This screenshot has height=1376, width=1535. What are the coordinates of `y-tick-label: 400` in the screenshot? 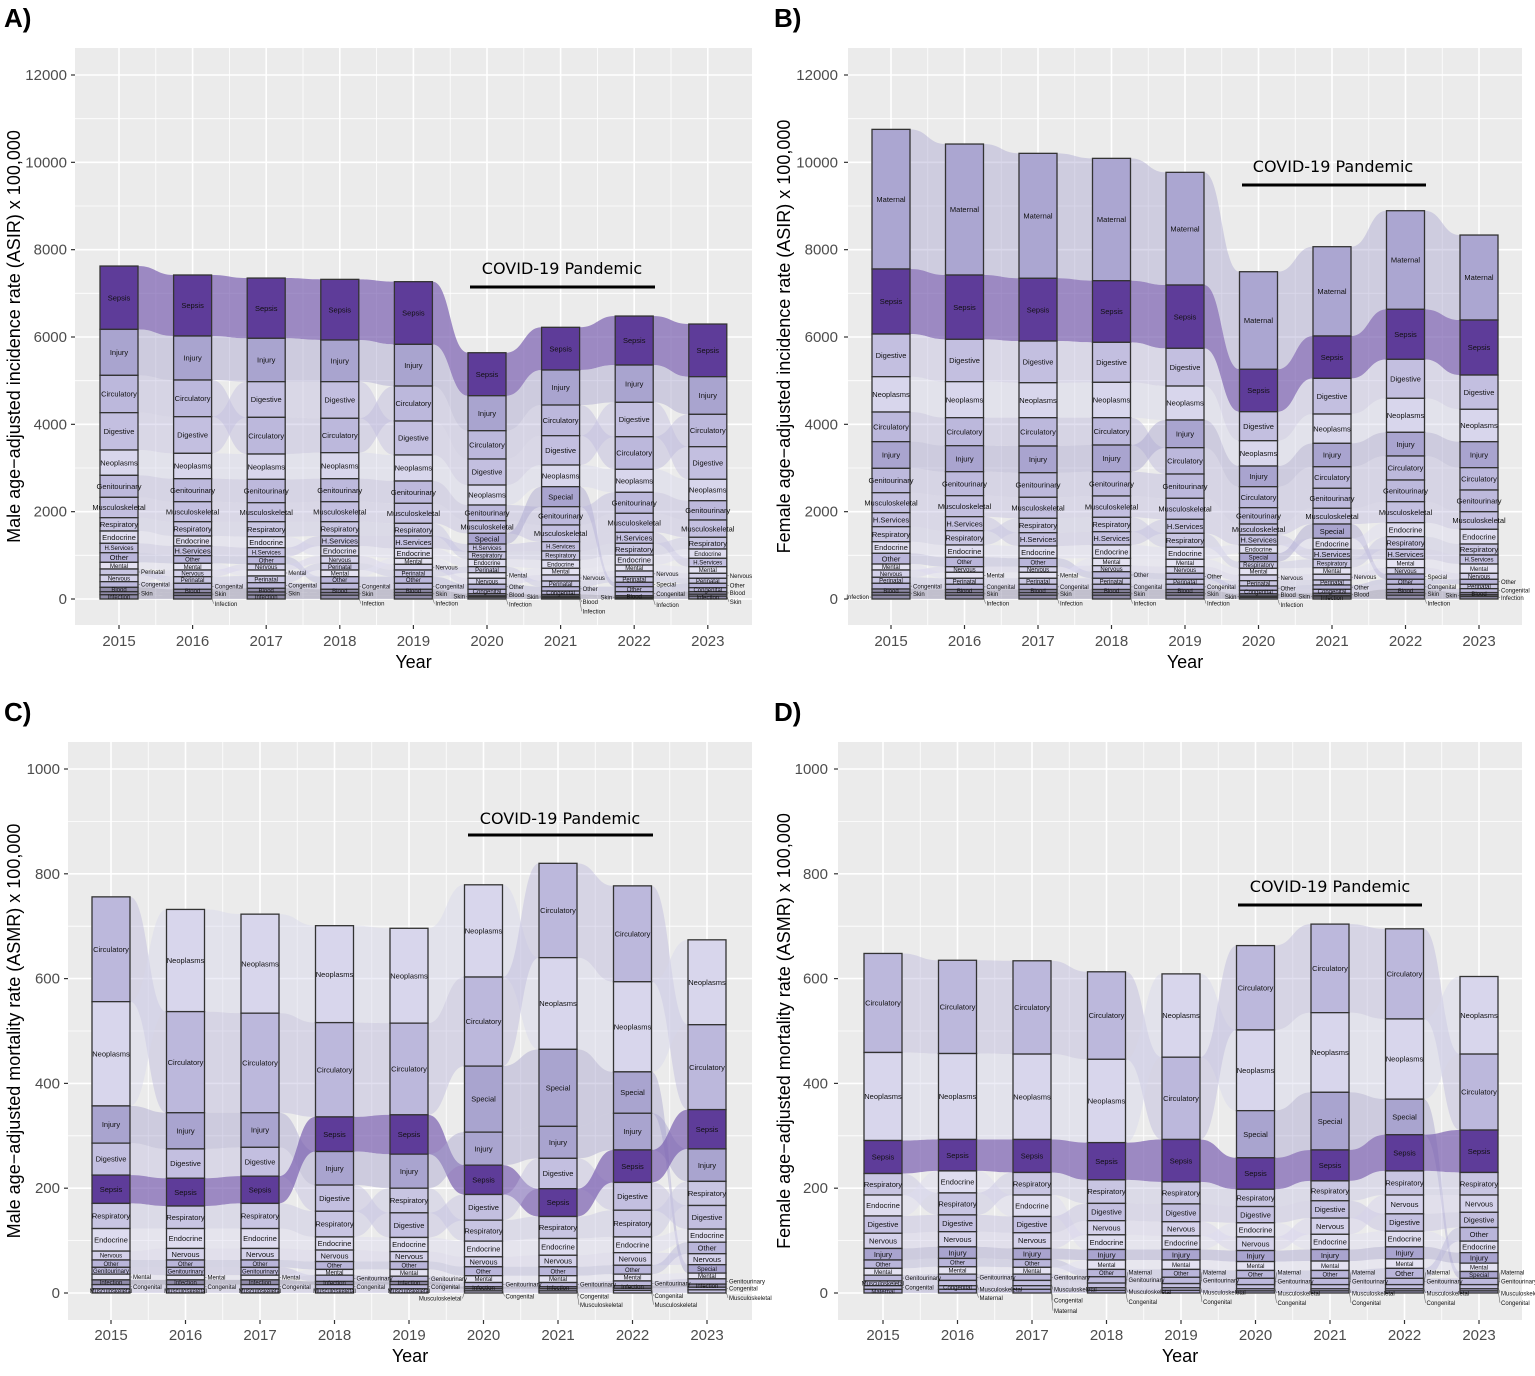 It's located at (815, 1083).